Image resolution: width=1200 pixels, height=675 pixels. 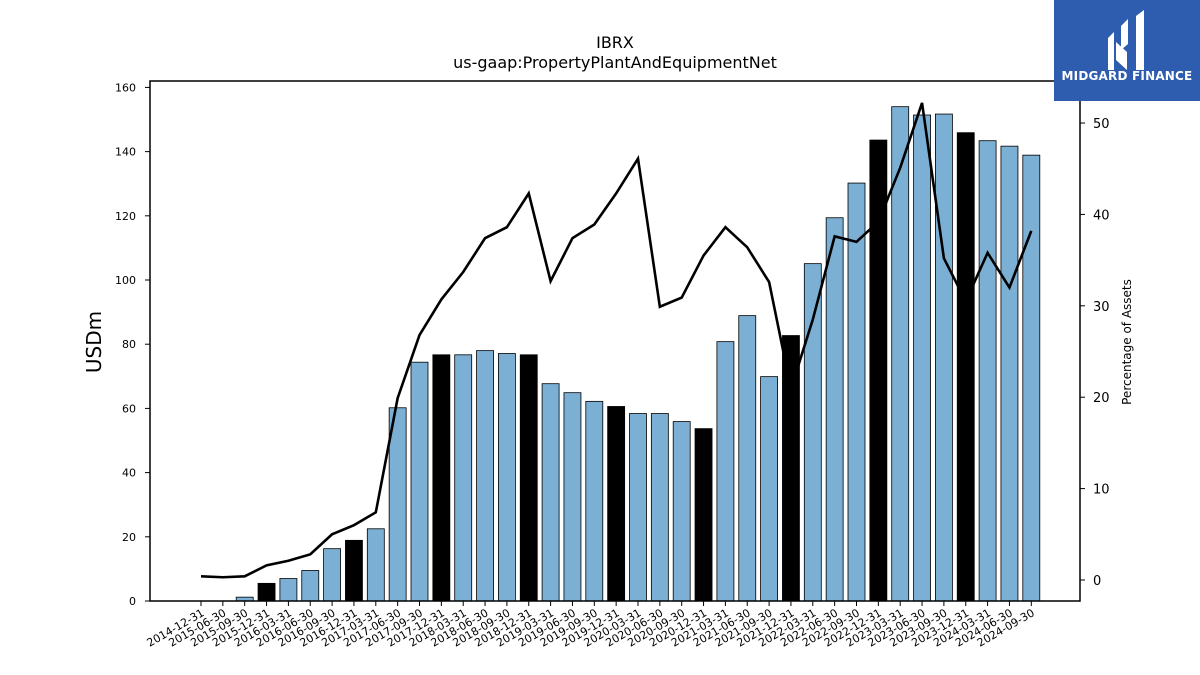 What do you see at coordinates (1101, 307) in the screenshot?
I see `y2-tick-label: 30` at bounding box center [1101, 307].